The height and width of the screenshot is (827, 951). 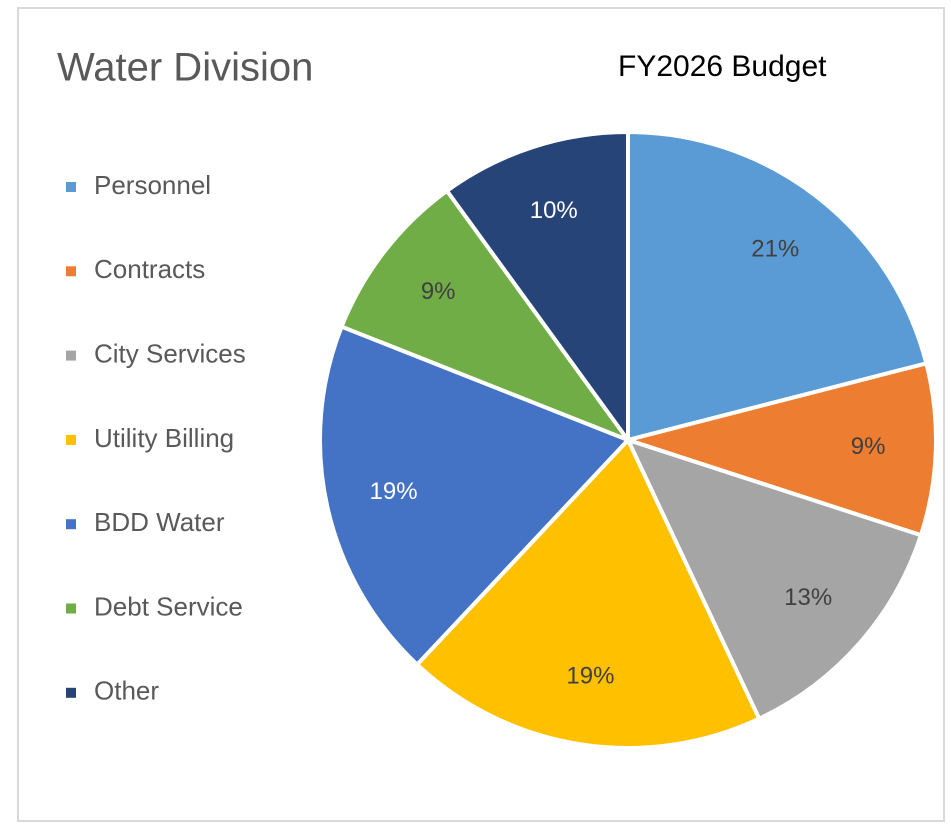 What do you see at coordinates (775, 249) in the screenshot?
I see `data-label: 21%` at bounding box center [775, 249].